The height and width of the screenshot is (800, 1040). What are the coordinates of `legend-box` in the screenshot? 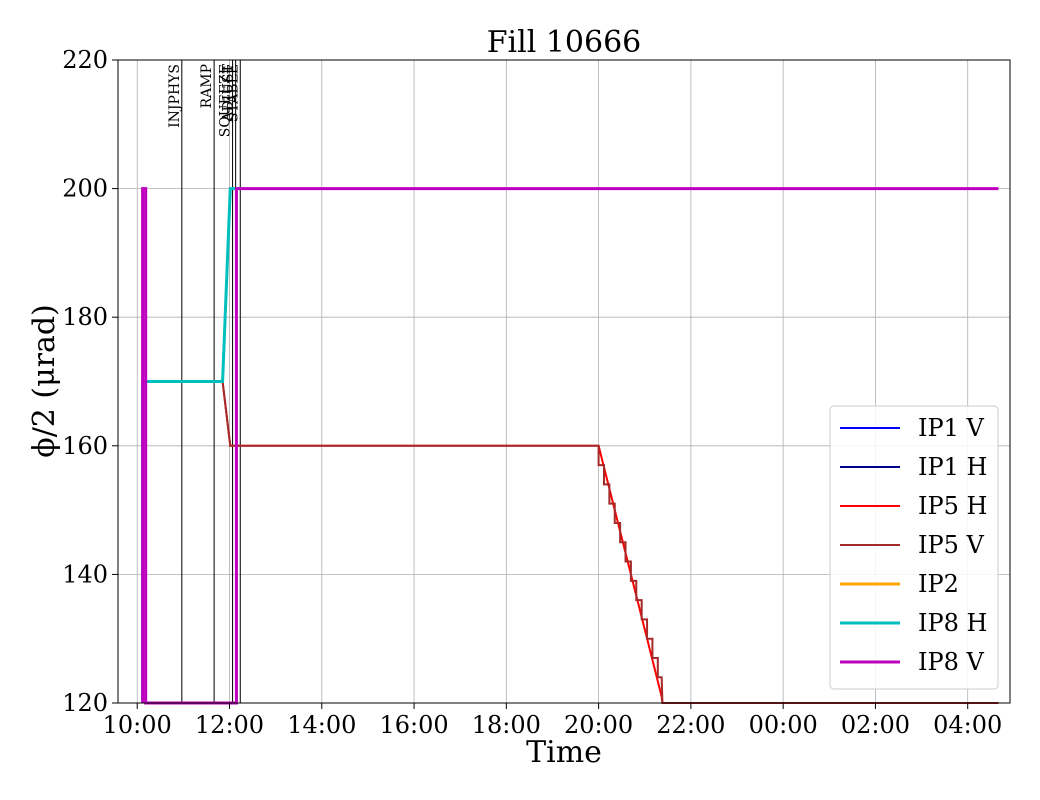 It's located at (914, 547).